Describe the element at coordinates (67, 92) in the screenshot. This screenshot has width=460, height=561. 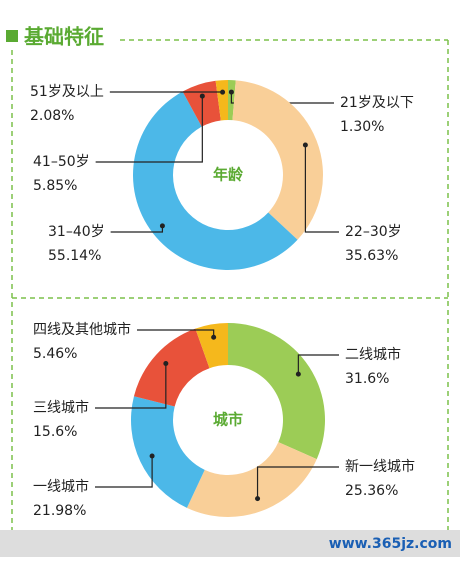
I see `slice-label: 51岁及以上` at that location.